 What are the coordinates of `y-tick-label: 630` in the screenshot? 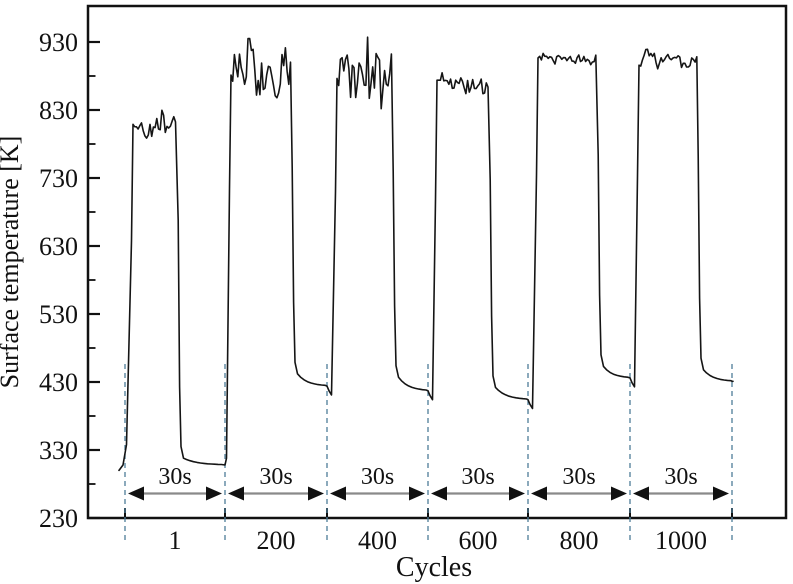 It's located at (58, 246).